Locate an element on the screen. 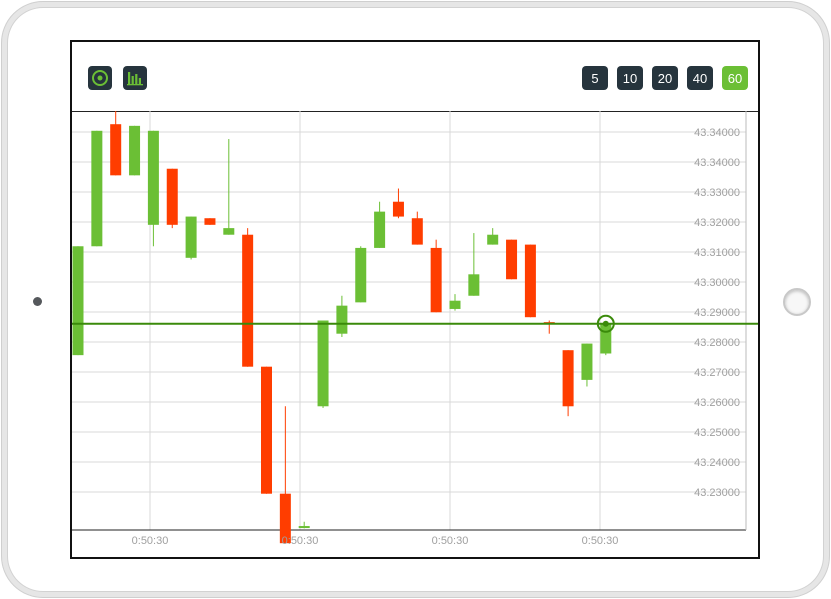 The width and height of the screenshot is (831, 599). current-price-dot is located at coordinates (605, 323).